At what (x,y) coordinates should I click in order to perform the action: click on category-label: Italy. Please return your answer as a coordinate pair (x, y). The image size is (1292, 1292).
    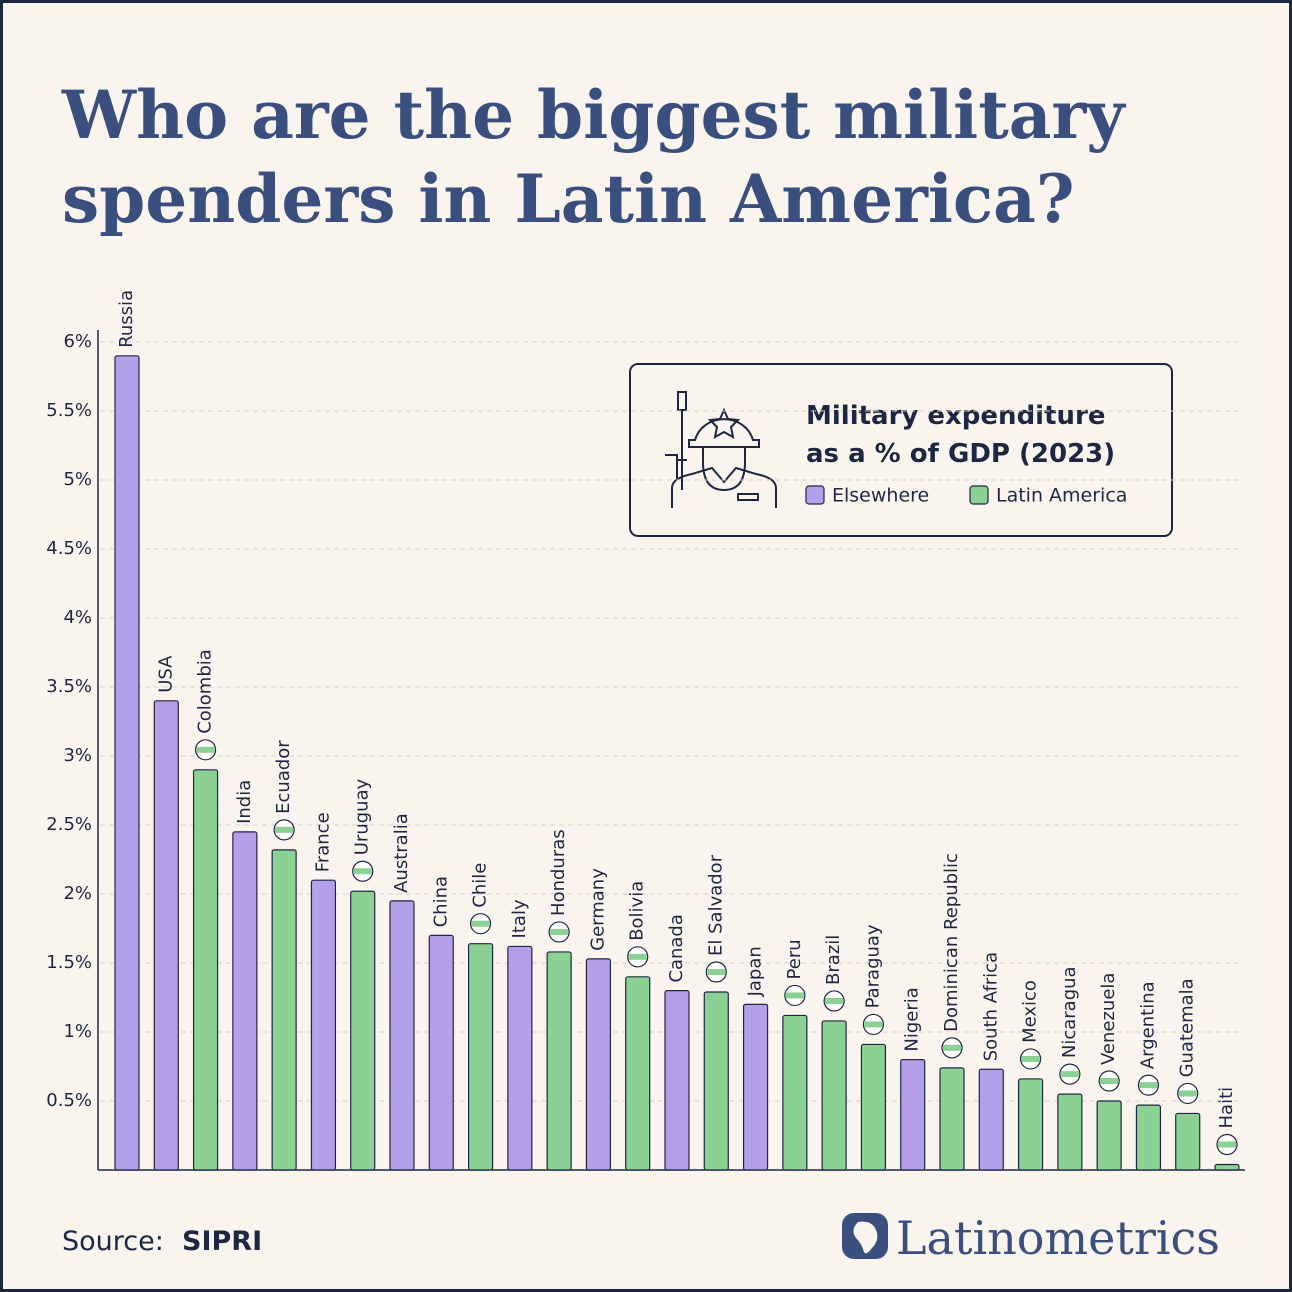
    Looking at the image, I should click on (519, 918).